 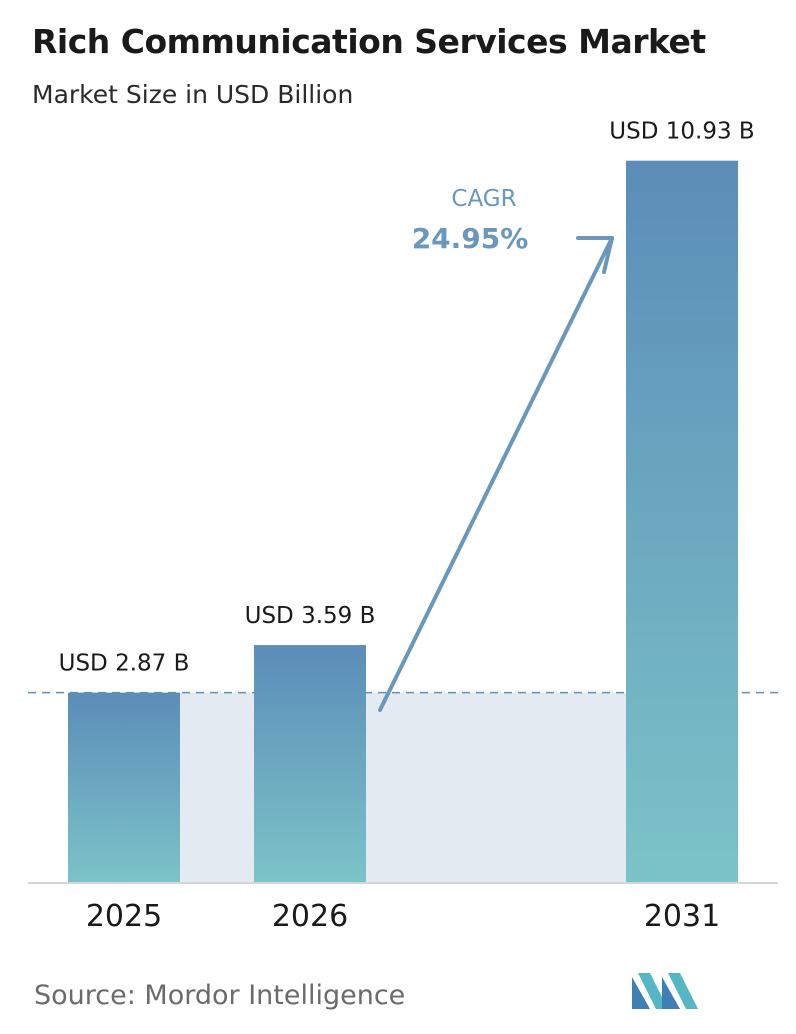 I want to click on cagr-arrow, so click(x=496, y=474).